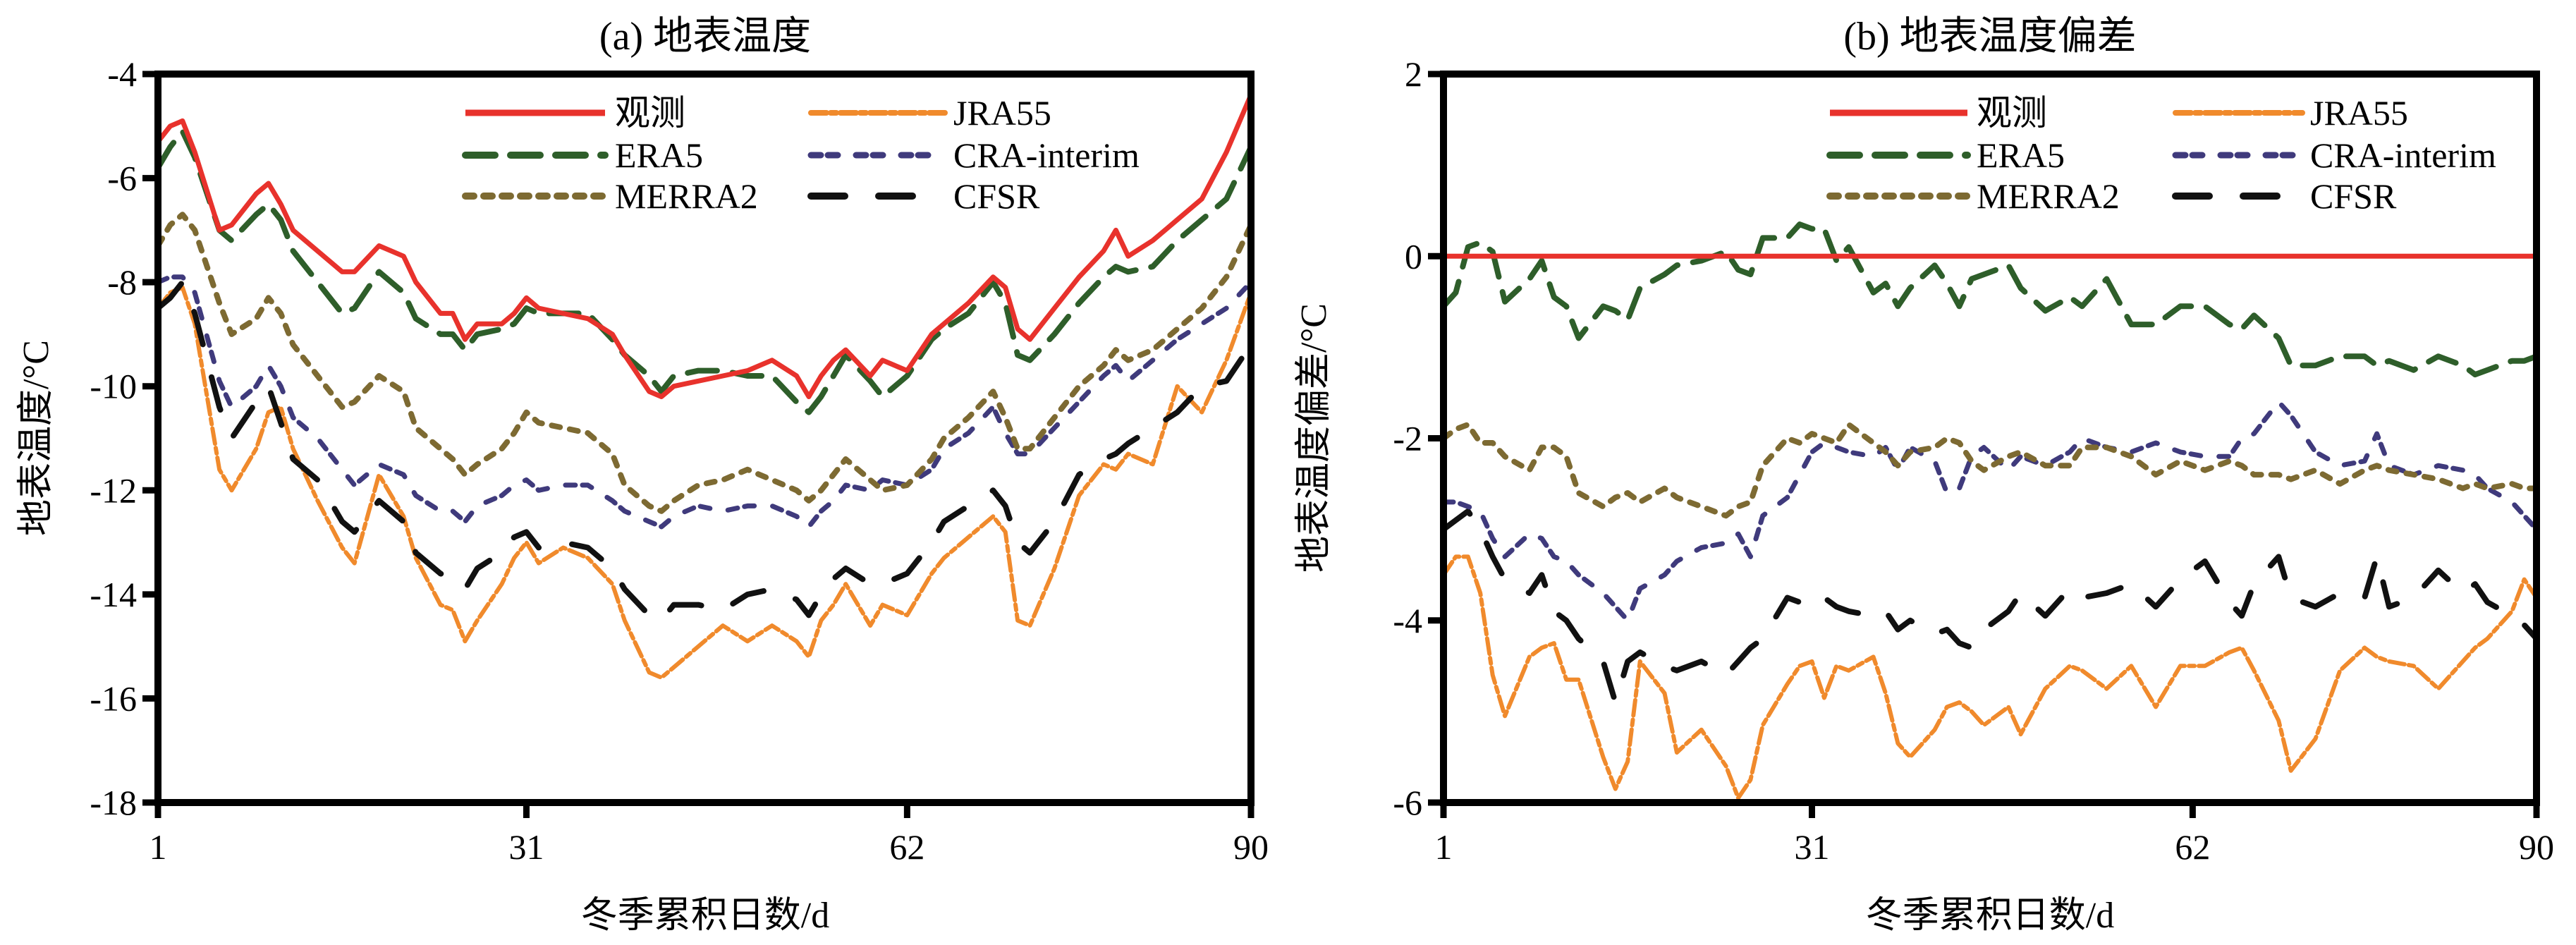 This screenshot has width=2576, height=945. What do you see at coordinates (709, 835) in the screenshot?
I see `panel-a-x-ticks: 1 31 62 90` at bounding box center [709, 835].